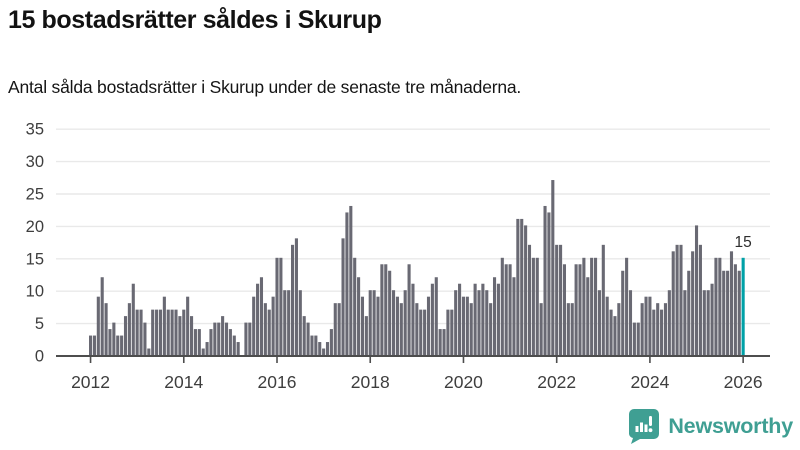 The image size is (800, 450). Describe the element at coordinates (39, 324) in the screenshot. I see `y-tick-label: 5` at that location.